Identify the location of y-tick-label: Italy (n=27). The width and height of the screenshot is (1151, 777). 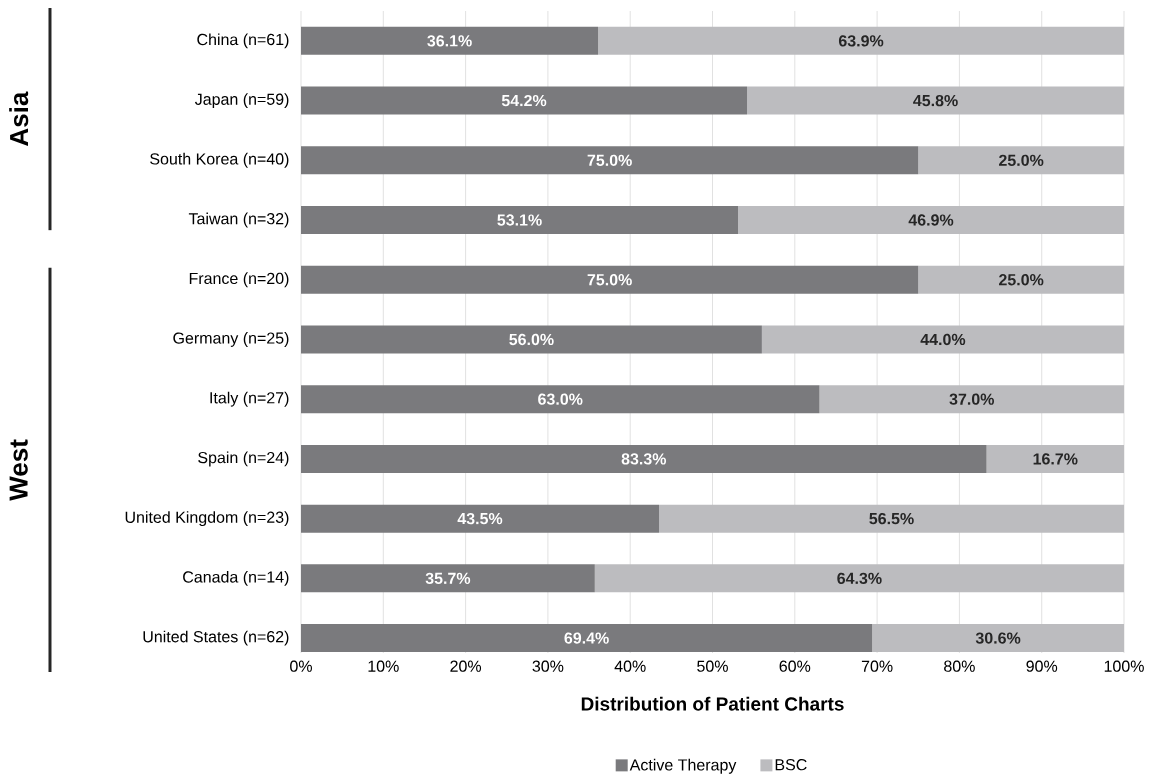
(249, 399).